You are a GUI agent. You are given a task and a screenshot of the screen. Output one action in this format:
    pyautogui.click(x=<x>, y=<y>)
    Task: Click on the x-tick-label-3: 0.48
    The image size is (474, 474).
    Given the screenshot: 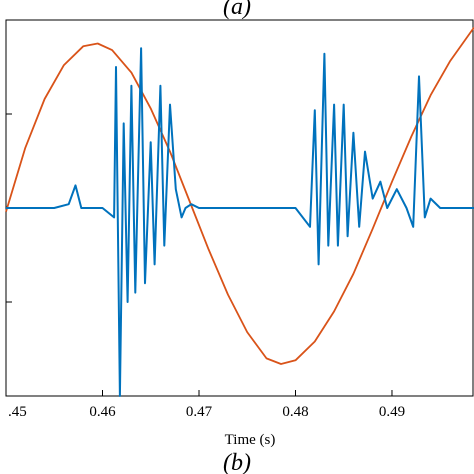 What is the action you would take?
    pyautogui.click(x=295, y=412)
    